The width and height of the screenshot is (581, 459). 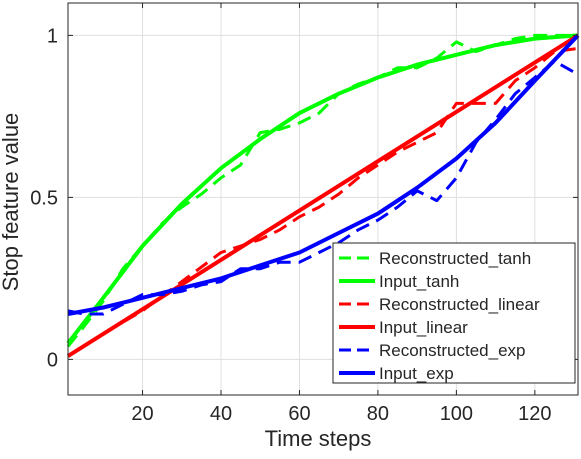 I want to click on y-axis-label: Stop feature value, so click(x=11, y=202).